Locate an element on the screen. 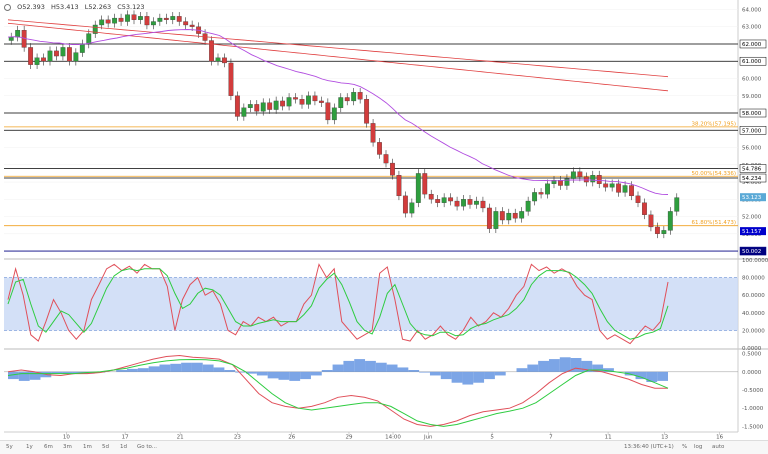  ohlc-readout: O52.393 H53.413 L52.263 C53.123 is located at coordinates (76, 7).